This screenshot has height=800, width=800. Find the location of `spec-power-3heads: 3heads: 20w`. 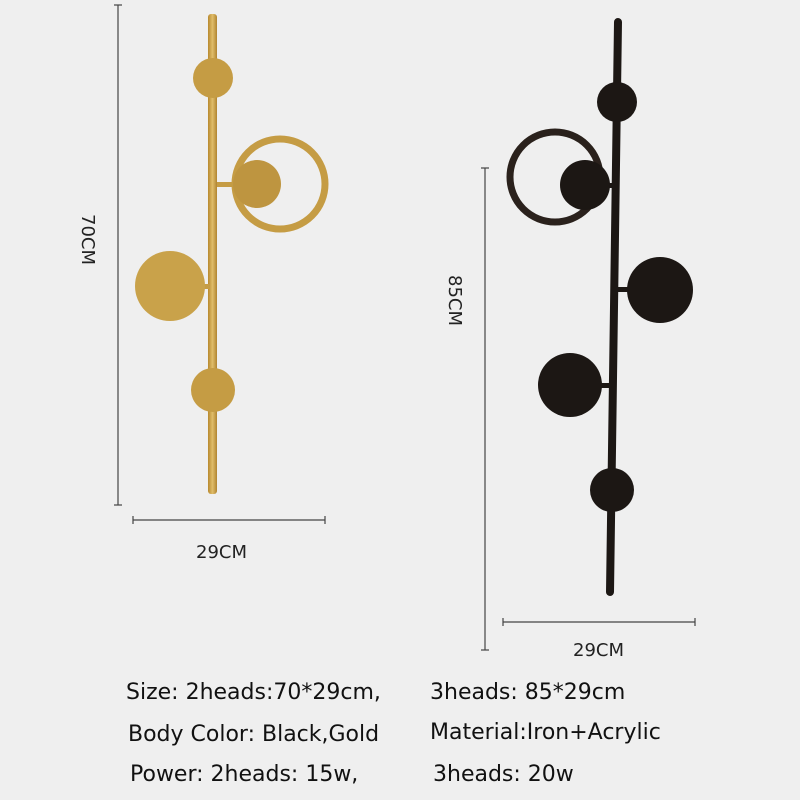

spec-power-3heads: 3heads: 20w is located at coordinates (503, 774).